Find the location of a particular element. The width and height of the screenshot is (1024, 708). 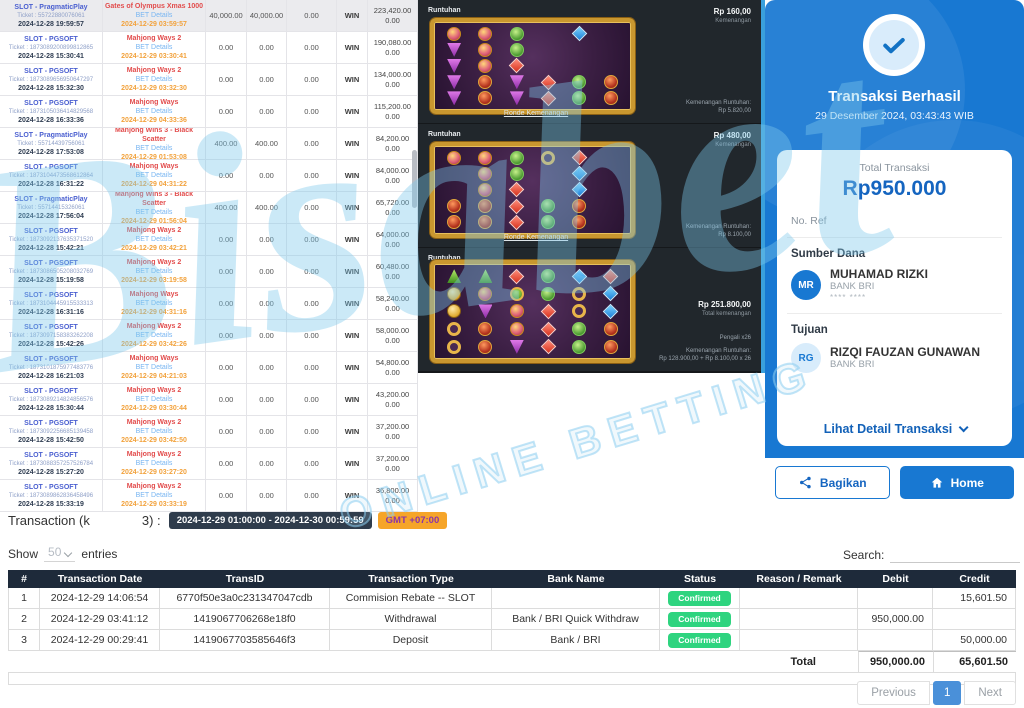

win-amount: 64,000.00 is located at coordinates (392, 234).